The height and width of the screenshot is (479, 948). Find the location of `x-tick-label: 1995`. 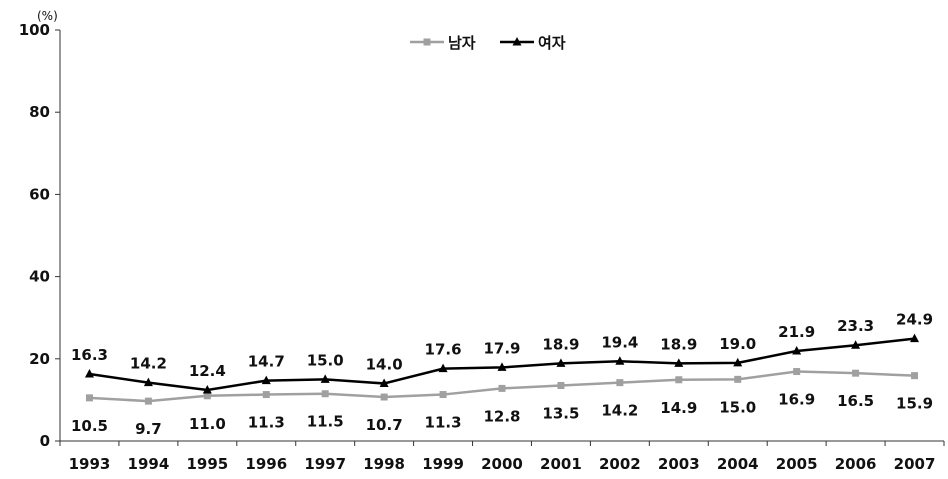

x-tick-label: 1995 is located at coordinates (207, 464).